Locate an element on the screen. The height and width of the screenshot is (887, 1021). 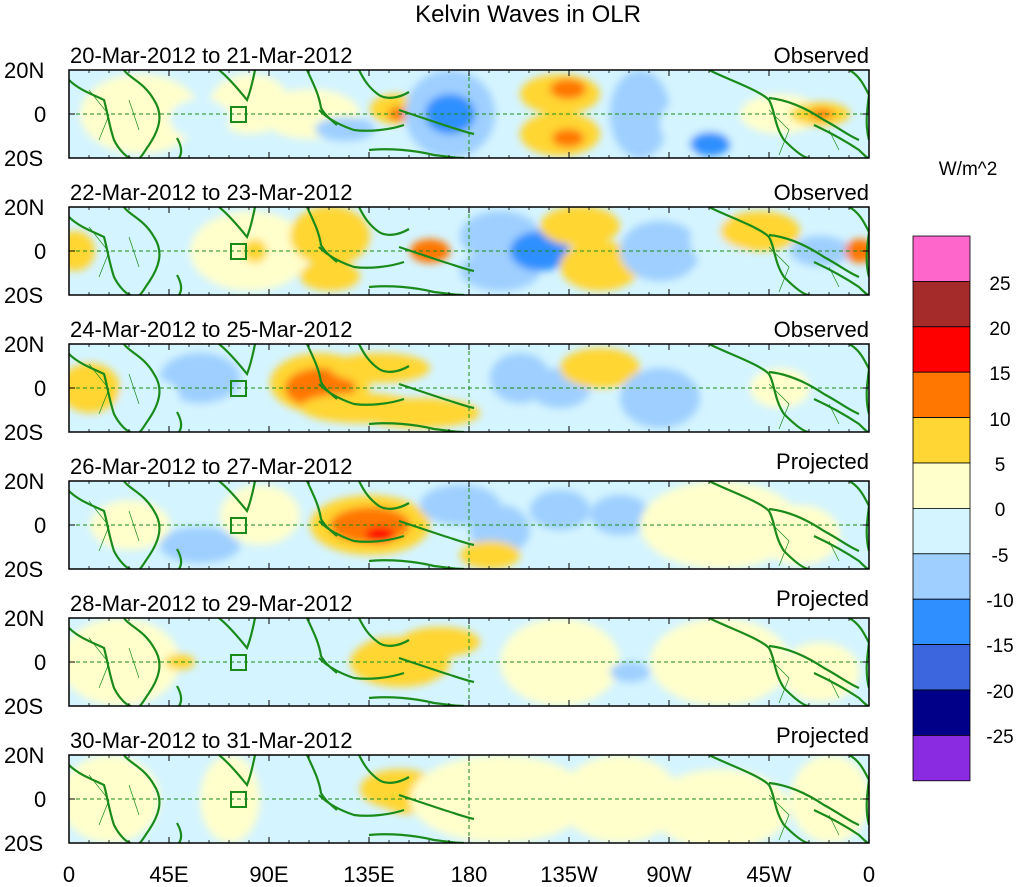
xtick-180: 180 is located at coordinates (469, 874).